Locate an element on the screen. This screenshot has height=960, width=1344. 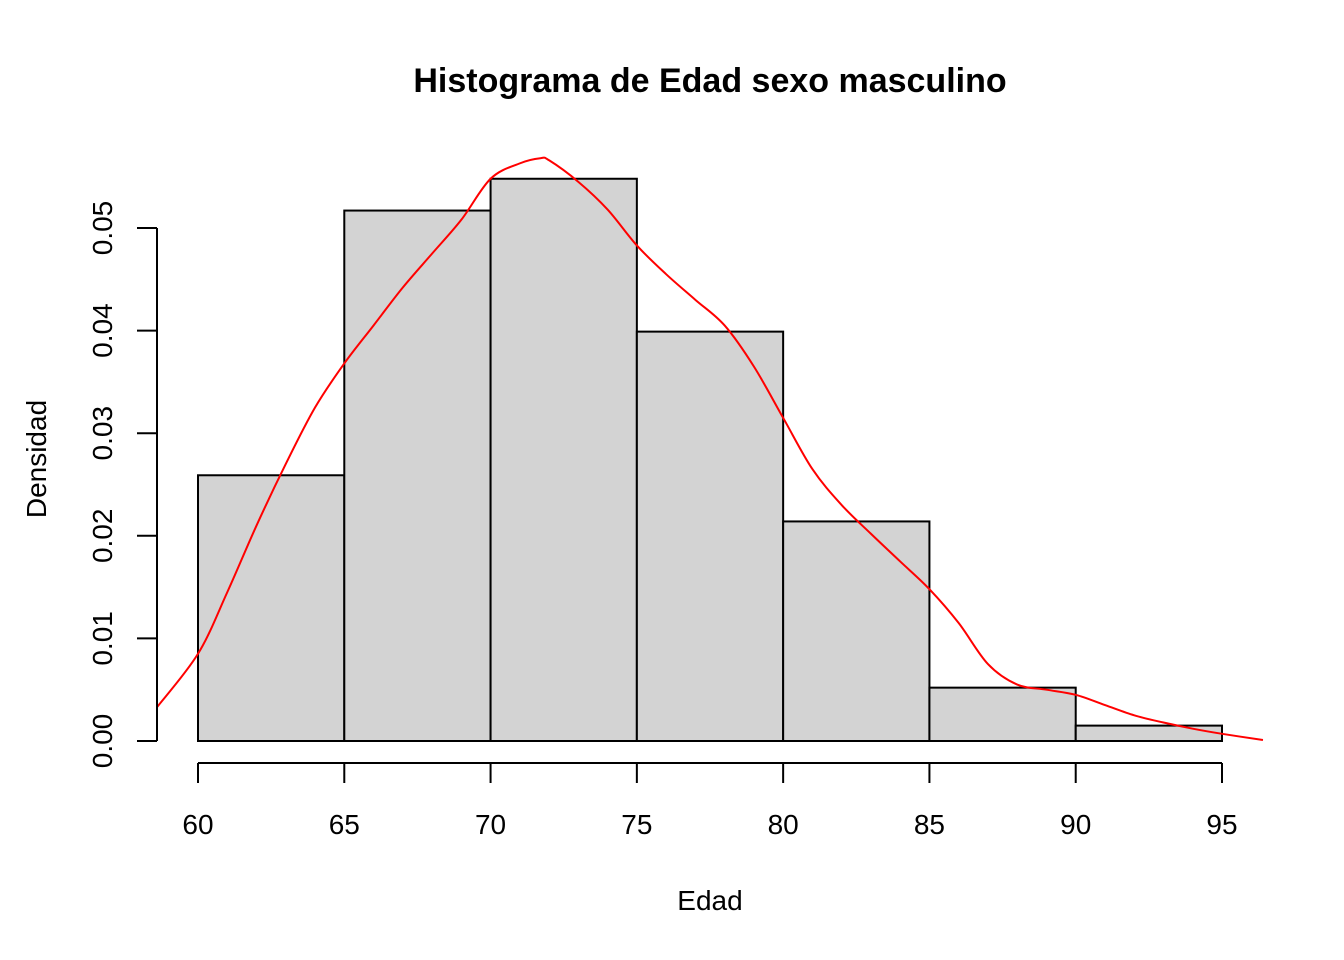
x-axis: 60 65 70 75 80 85 90 95 is located at coordinates (710, 801).